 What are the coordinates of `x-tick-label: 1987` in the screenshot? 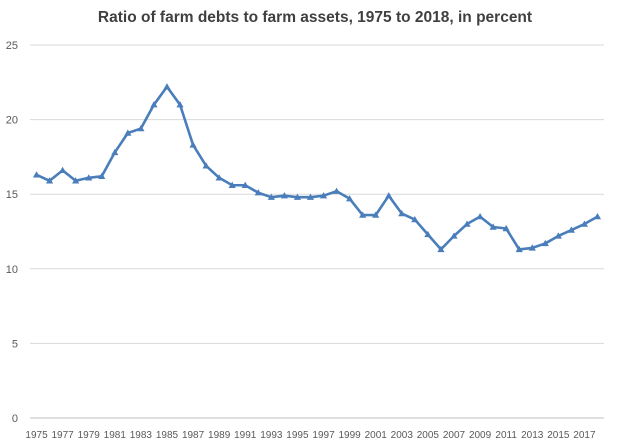 It's located at (193, 435).